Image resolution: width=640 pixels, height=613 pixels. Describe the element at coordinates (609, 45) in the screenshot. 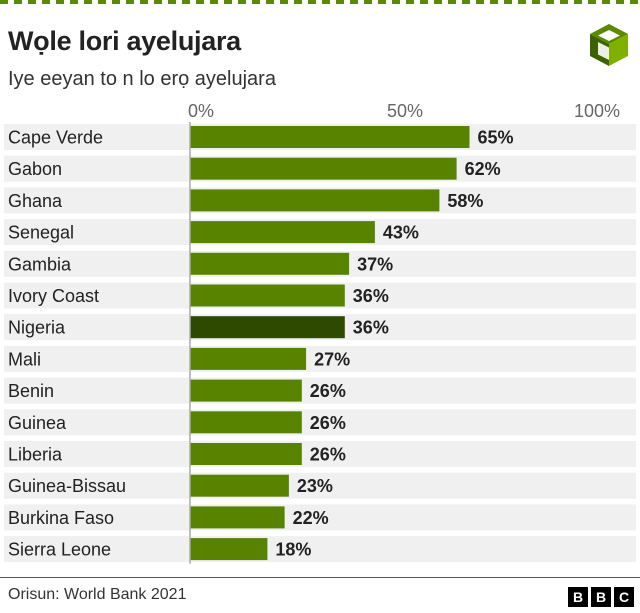

I see `bbc-data-logo-icon` at that location.